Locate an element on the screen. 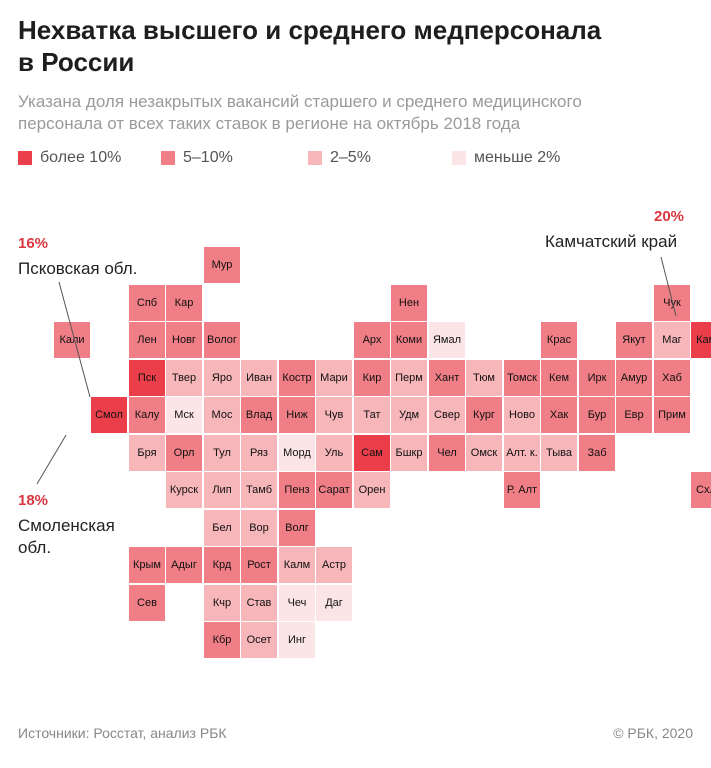 The width and height of the screenshot is (711, 768). region-tile: Кург is located at coordinates (484, 415).